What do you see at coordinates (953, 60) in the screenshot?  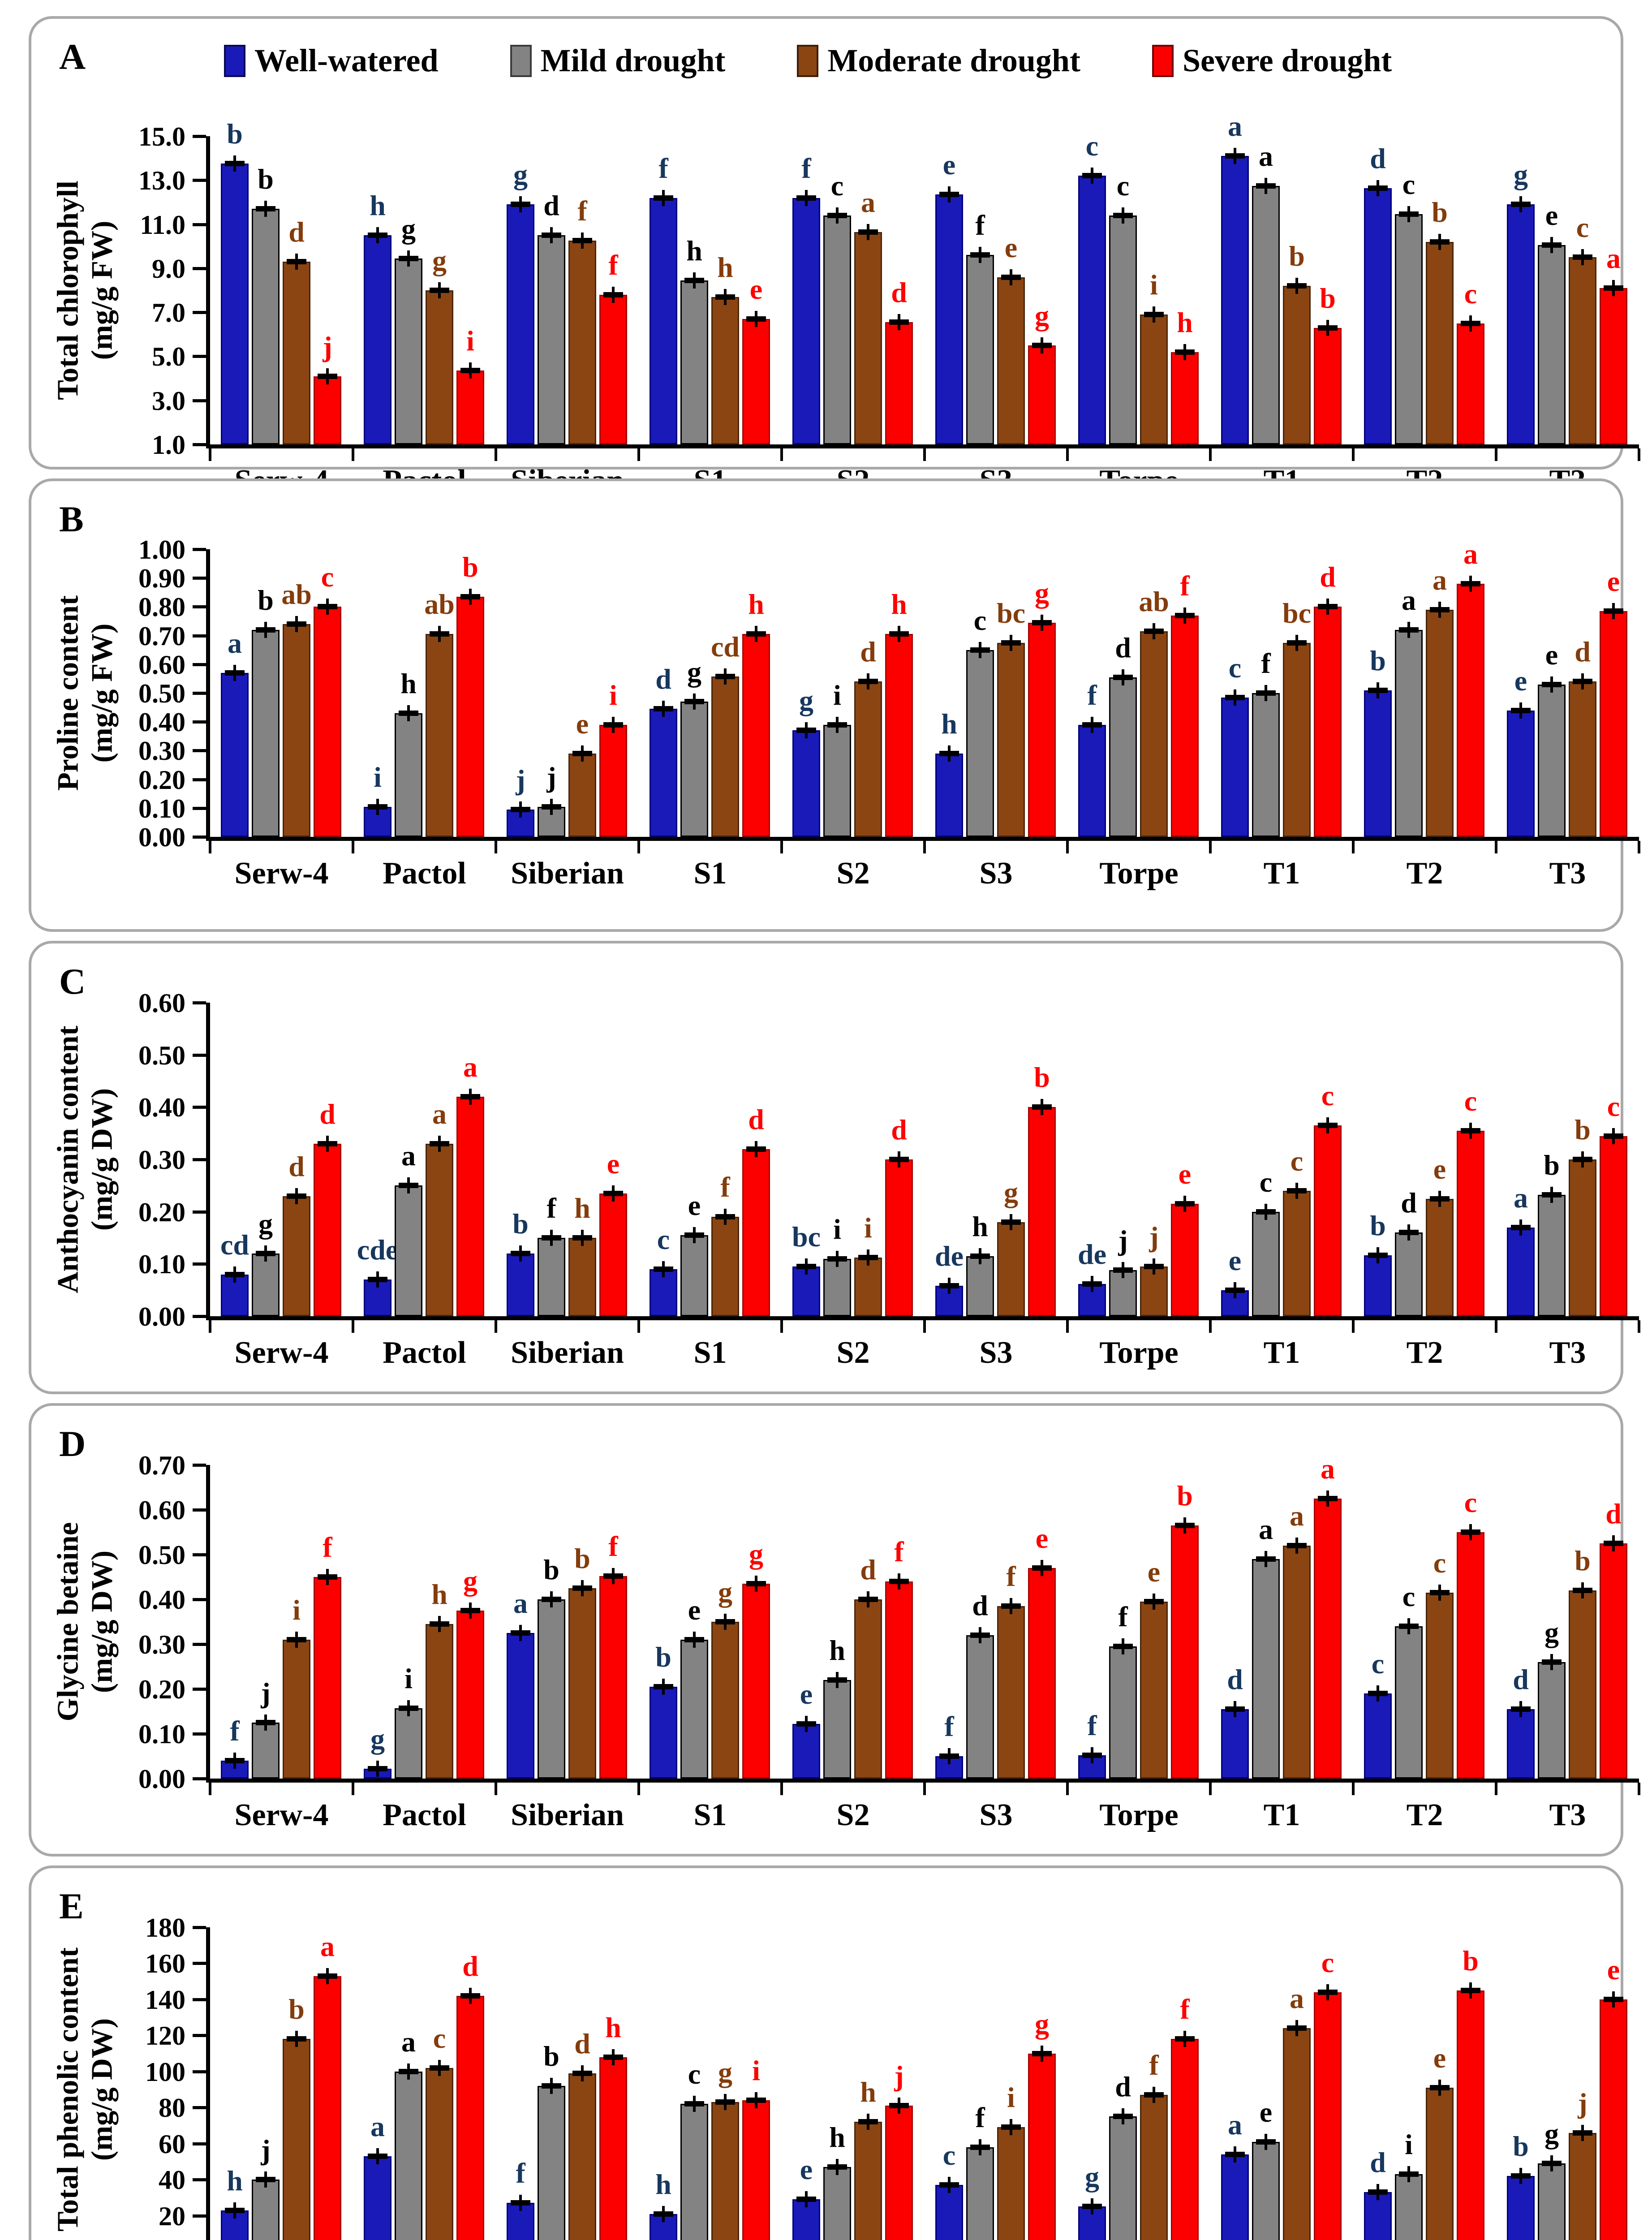 I see `legend-label: Moderate drought` at bounding box center [953, 60].